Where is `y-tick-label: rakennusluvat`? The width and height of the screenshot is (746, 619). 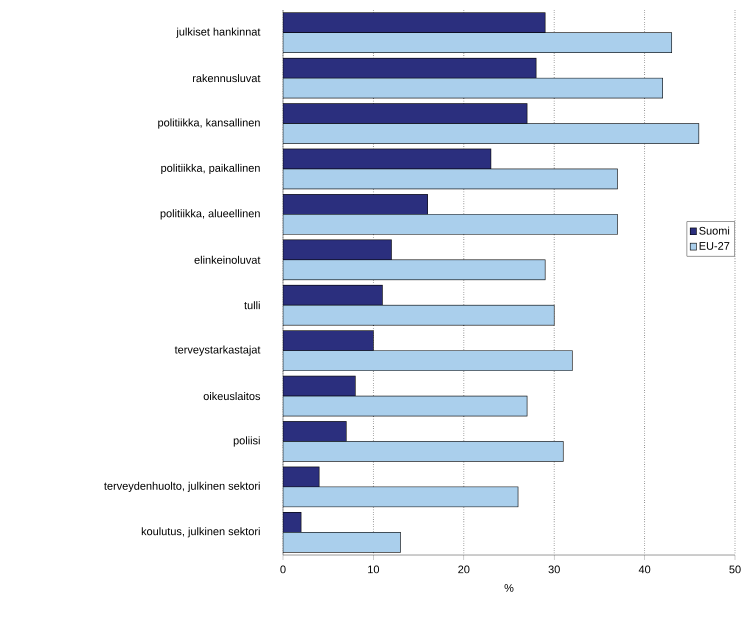
y-tick-label: rakennusluvat is located at coordinates (226, 78).